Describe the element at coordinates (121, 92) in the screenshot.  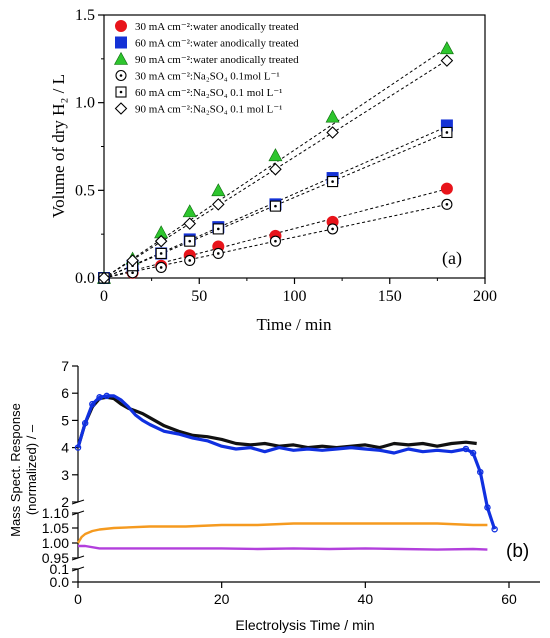
I see `legend-marker-5-dot` at that location.